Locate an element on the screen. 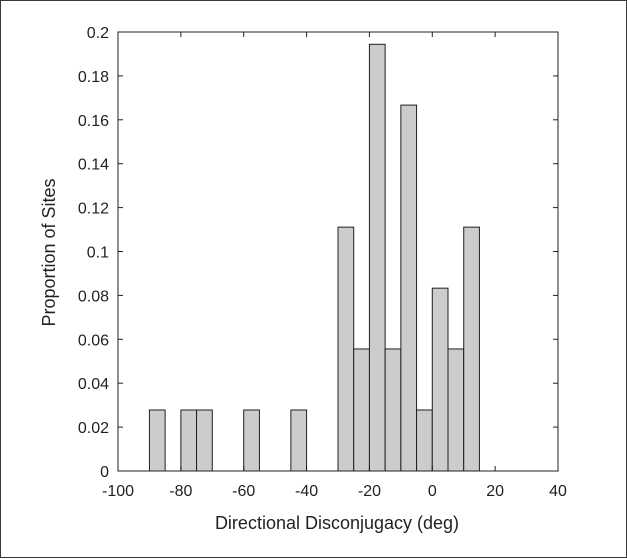 The width and height of the screenshot is (627, 559). x-tick-label-0: -100 is located at coordinates (118, 491).